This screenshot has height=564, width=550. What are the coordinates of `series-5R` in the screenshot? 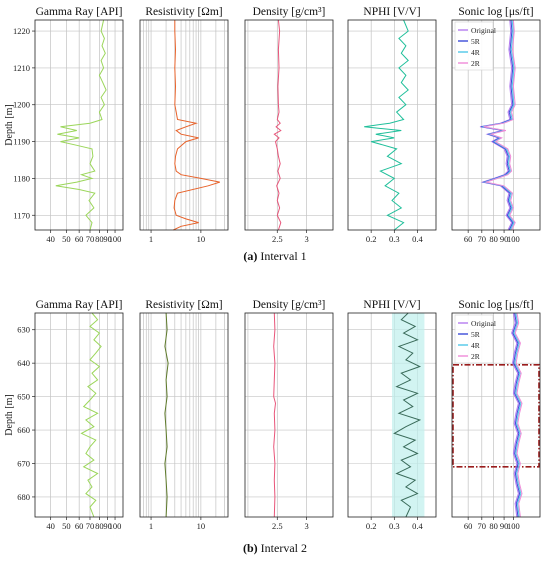 It's located at (497, 125).